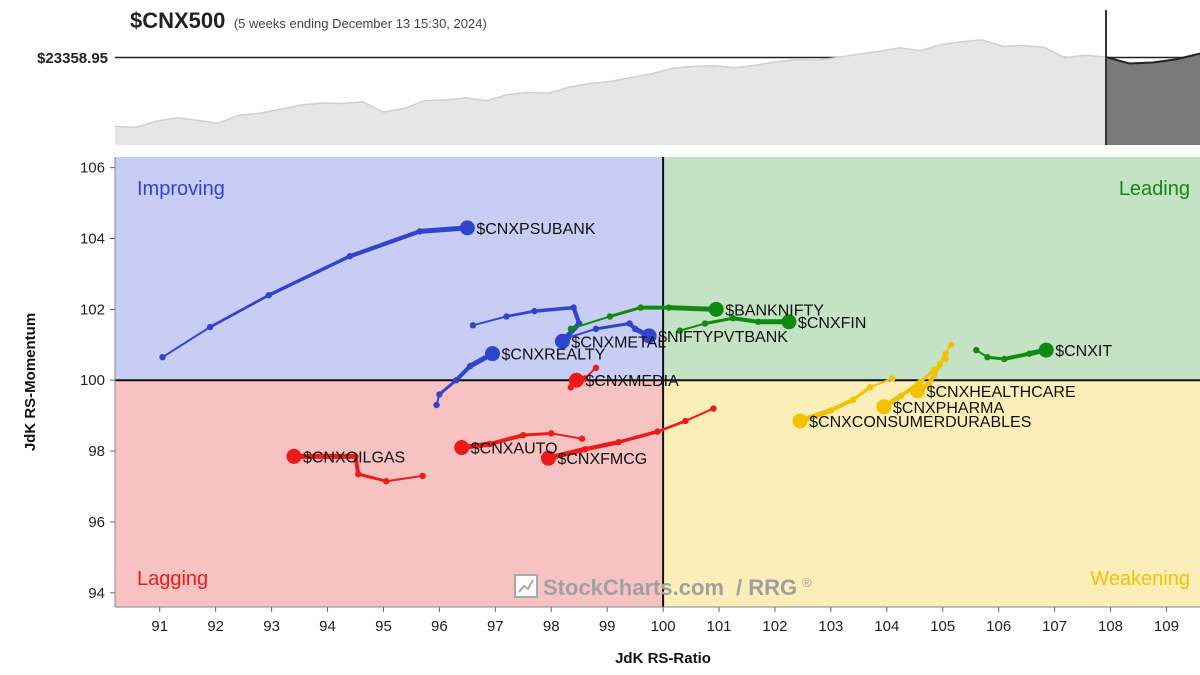  I want to click on quadrant-label-leading: Leading, so click(1154, 189).